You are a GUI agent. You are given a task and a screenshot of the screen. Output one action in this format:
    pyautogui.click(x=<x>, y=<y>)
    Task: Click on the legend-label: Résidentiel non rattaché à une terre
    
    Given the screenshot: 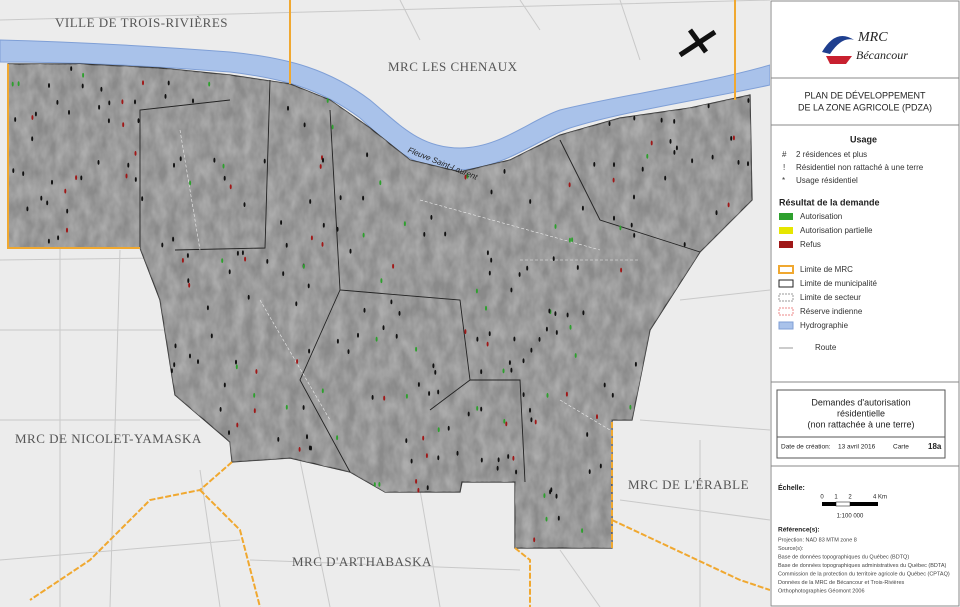 What is the action you would take?
    pyautogui.click(x=860, y=167)
    